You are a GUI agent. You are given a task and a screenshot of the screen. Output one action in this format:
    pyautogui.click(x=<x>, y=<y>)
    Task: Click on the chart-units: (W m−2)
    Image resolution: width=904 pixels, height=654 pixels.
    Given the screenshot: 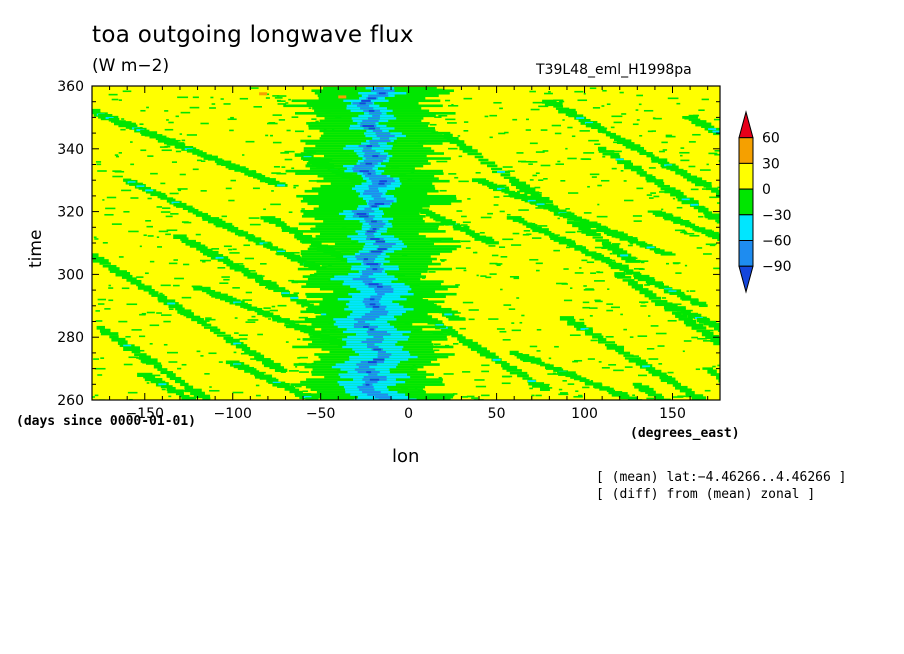 What is the action you would take?
    pyautogui.click(x=131, y=66)
    